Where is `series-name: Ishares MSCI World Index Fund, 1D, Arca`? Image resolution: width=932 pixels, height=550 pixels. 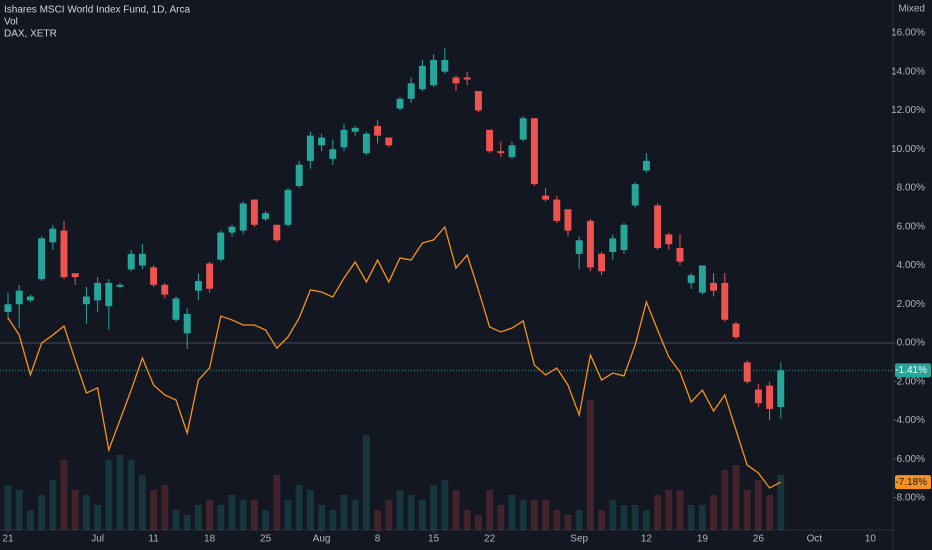
series-name: Ishares MSCI World Index Fund, 1D, Arca is located at coordinates (97, 10).